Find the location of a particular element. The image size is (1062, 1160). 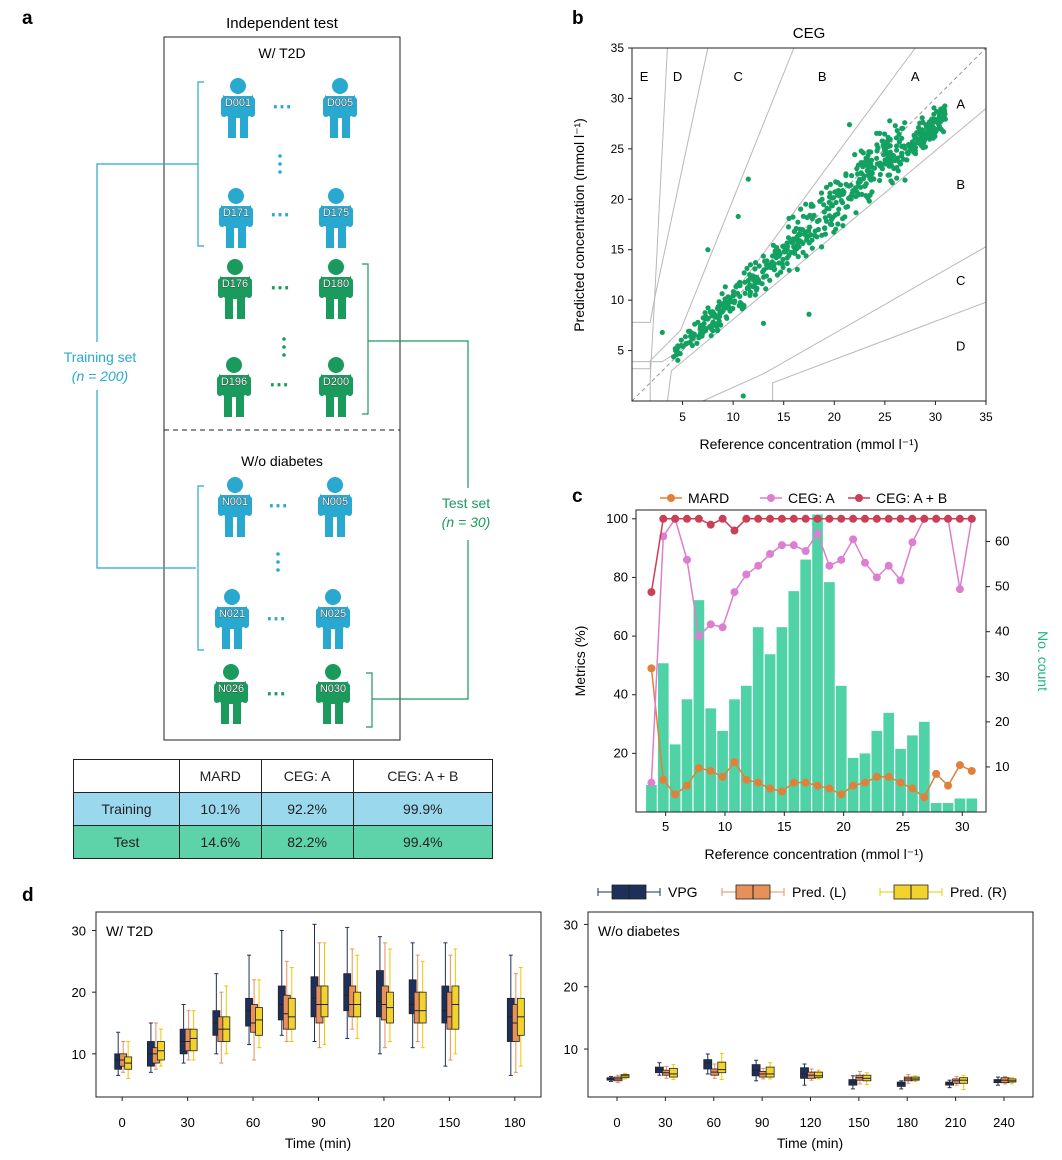

y-tick-label: 5 is located at coordinates (620, 351).